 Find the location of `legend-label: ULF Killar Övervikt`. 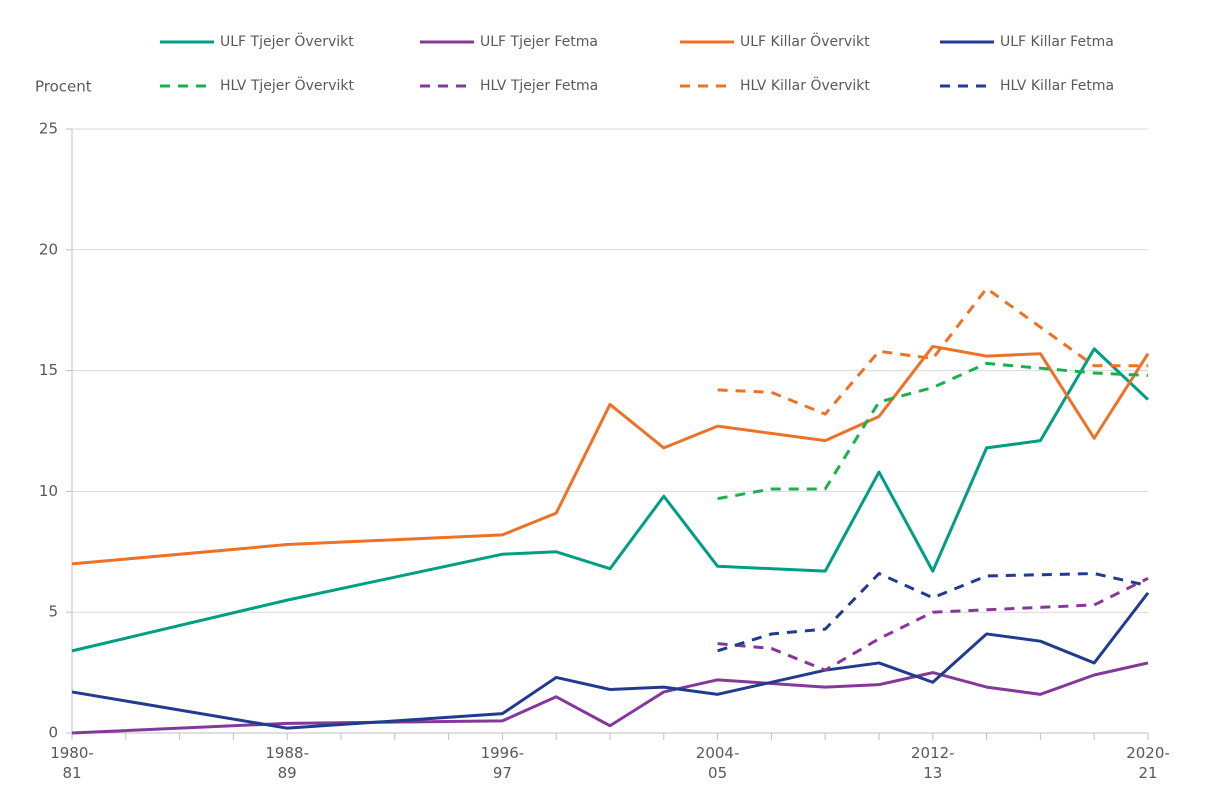

legend-label: ULF Killar Övervikt is located at coordinates (805, 41).